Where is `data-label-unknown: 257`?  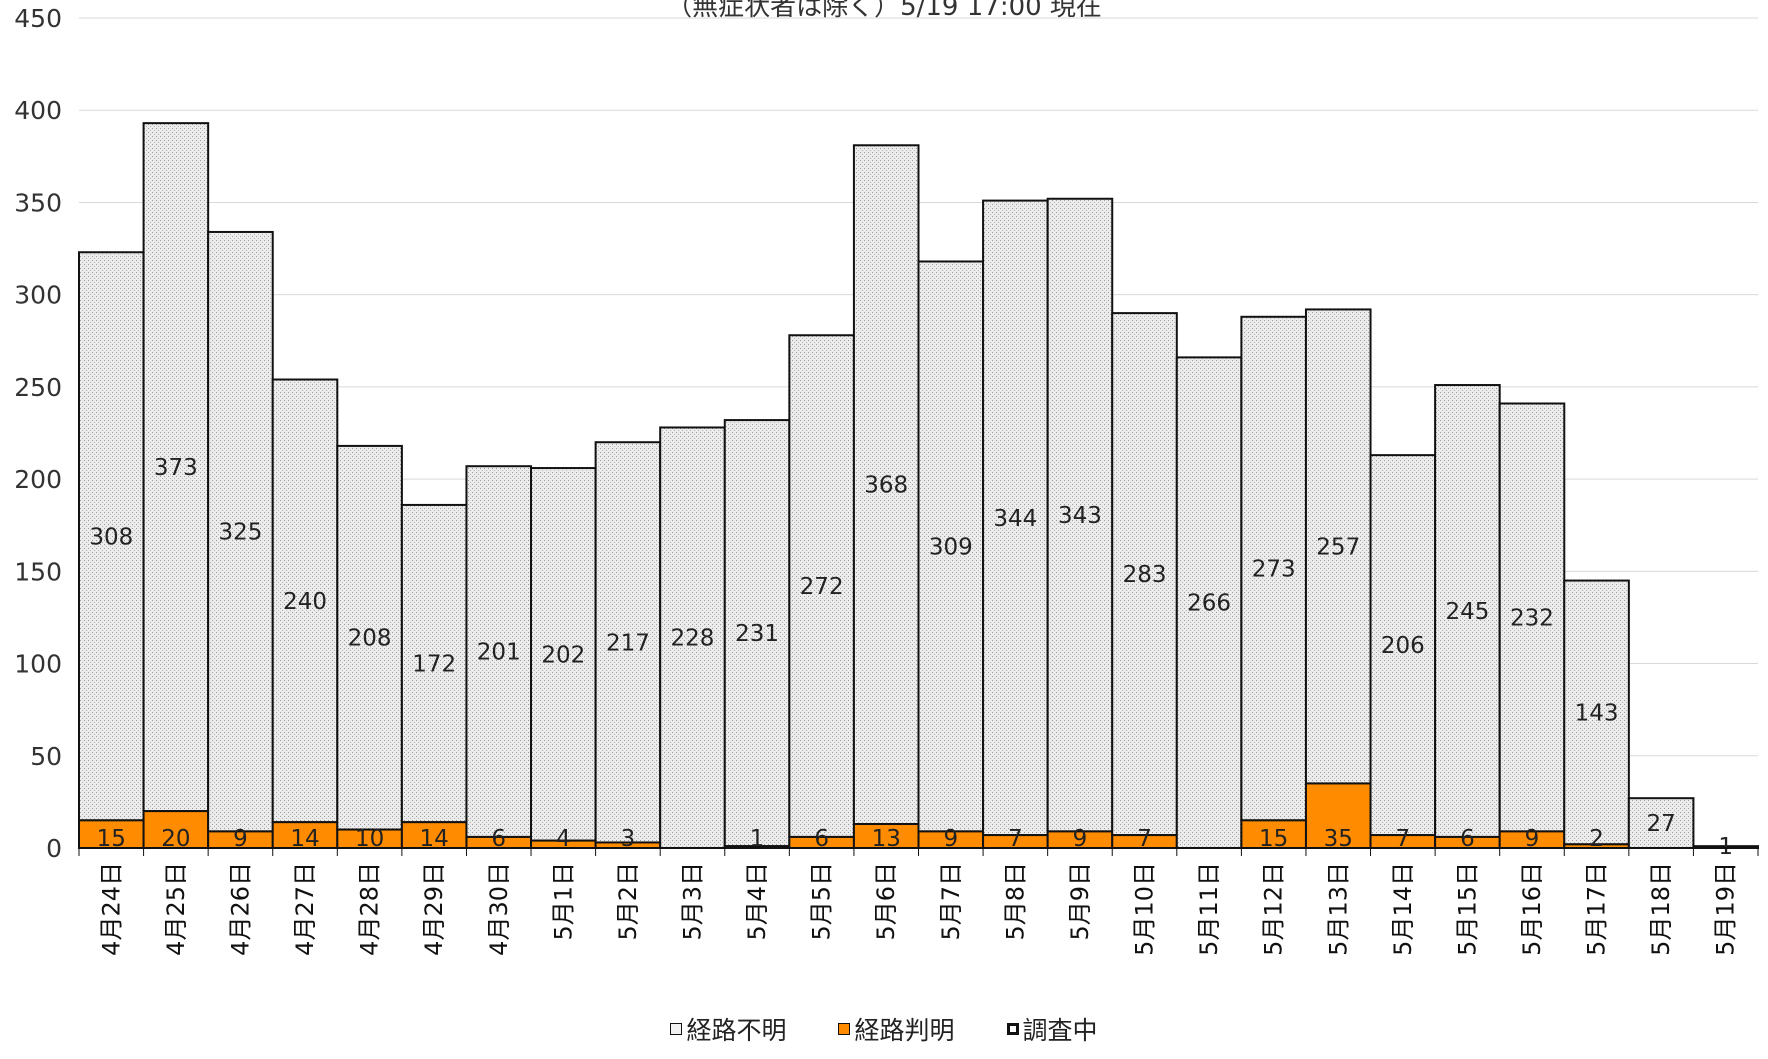
data-label-unknown: 257 is located at coordinates (1338, 547).